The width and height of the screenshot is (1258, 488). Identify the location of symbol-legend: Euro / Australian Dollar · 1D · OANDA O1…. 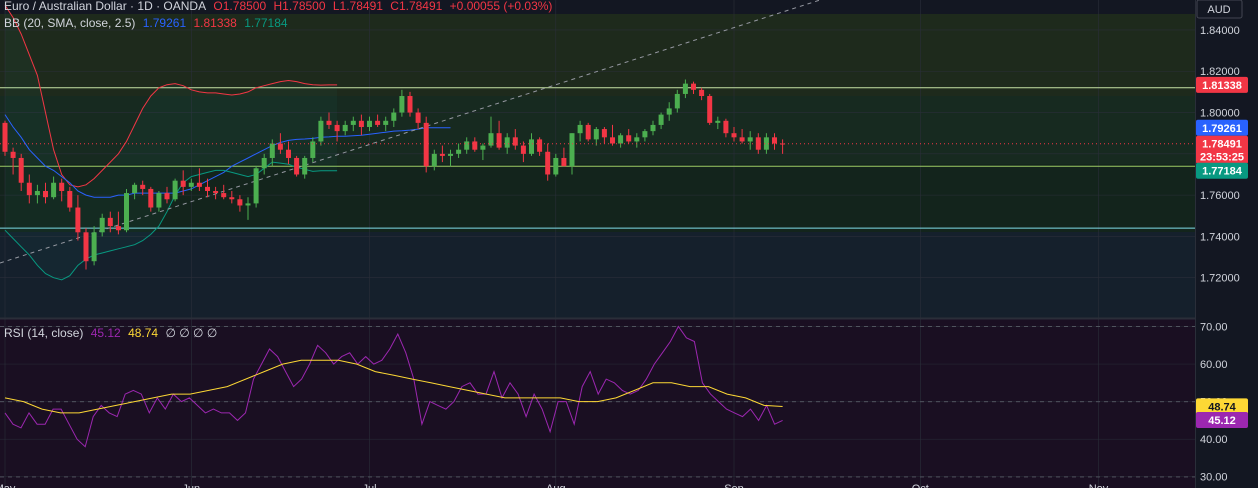
(280, 6).